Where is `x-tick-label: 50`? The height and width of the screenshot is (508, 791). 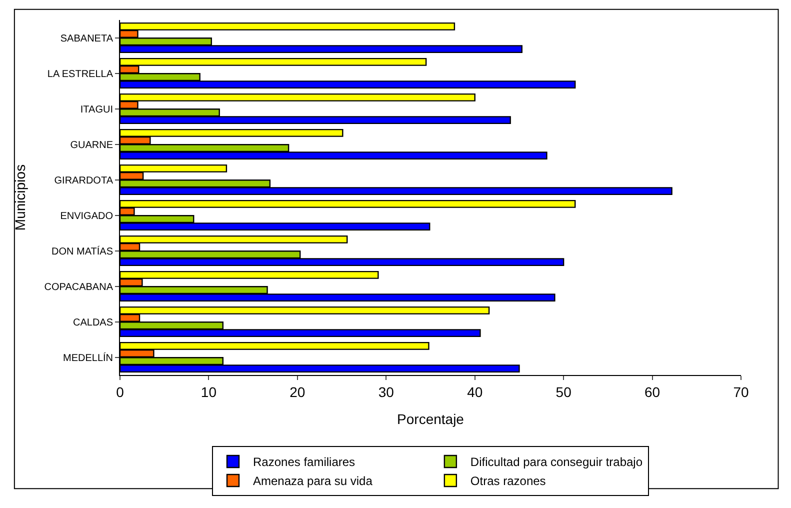 x-tick-label: 50 is located at coordinates (564, 392).